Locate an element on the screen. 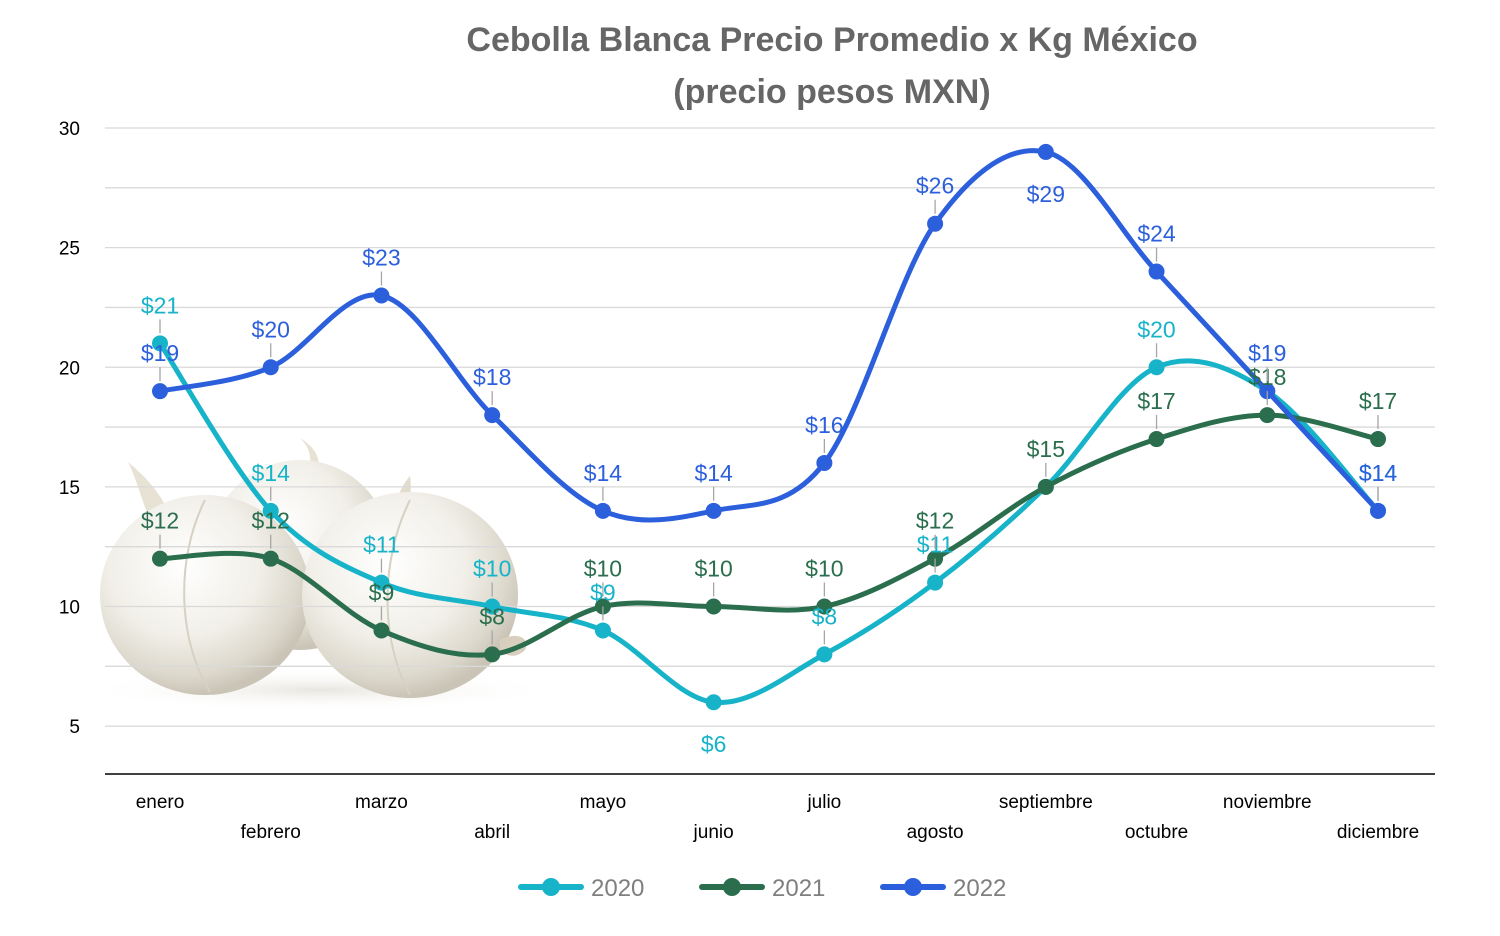  x-tick-label: junio is located at coordinates (713, 832).